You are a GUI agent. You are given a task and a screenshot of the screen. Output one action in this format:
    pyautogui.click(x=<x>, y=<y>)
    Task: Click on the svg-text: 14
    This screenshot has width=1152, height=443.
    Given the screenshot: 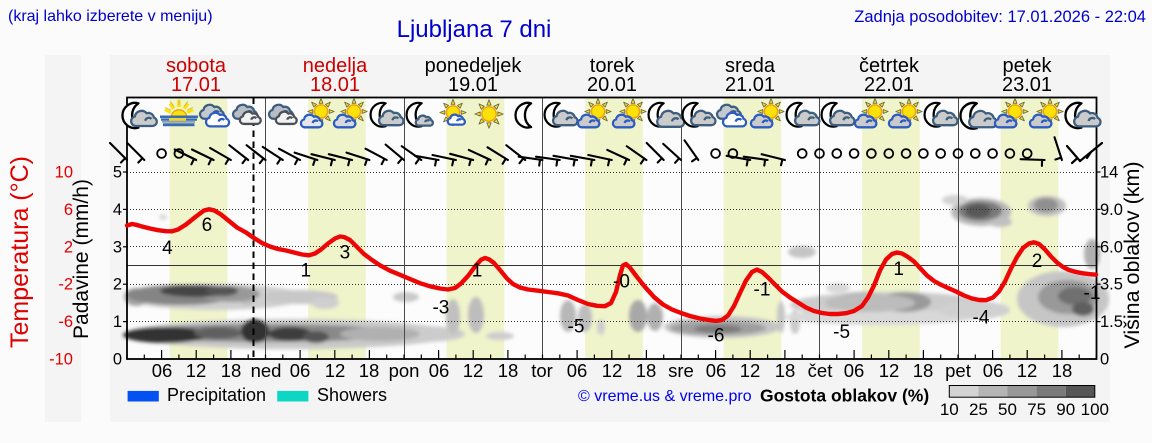 What is the action you would take?
    pyautogui.click(x=1109, y=173)
    